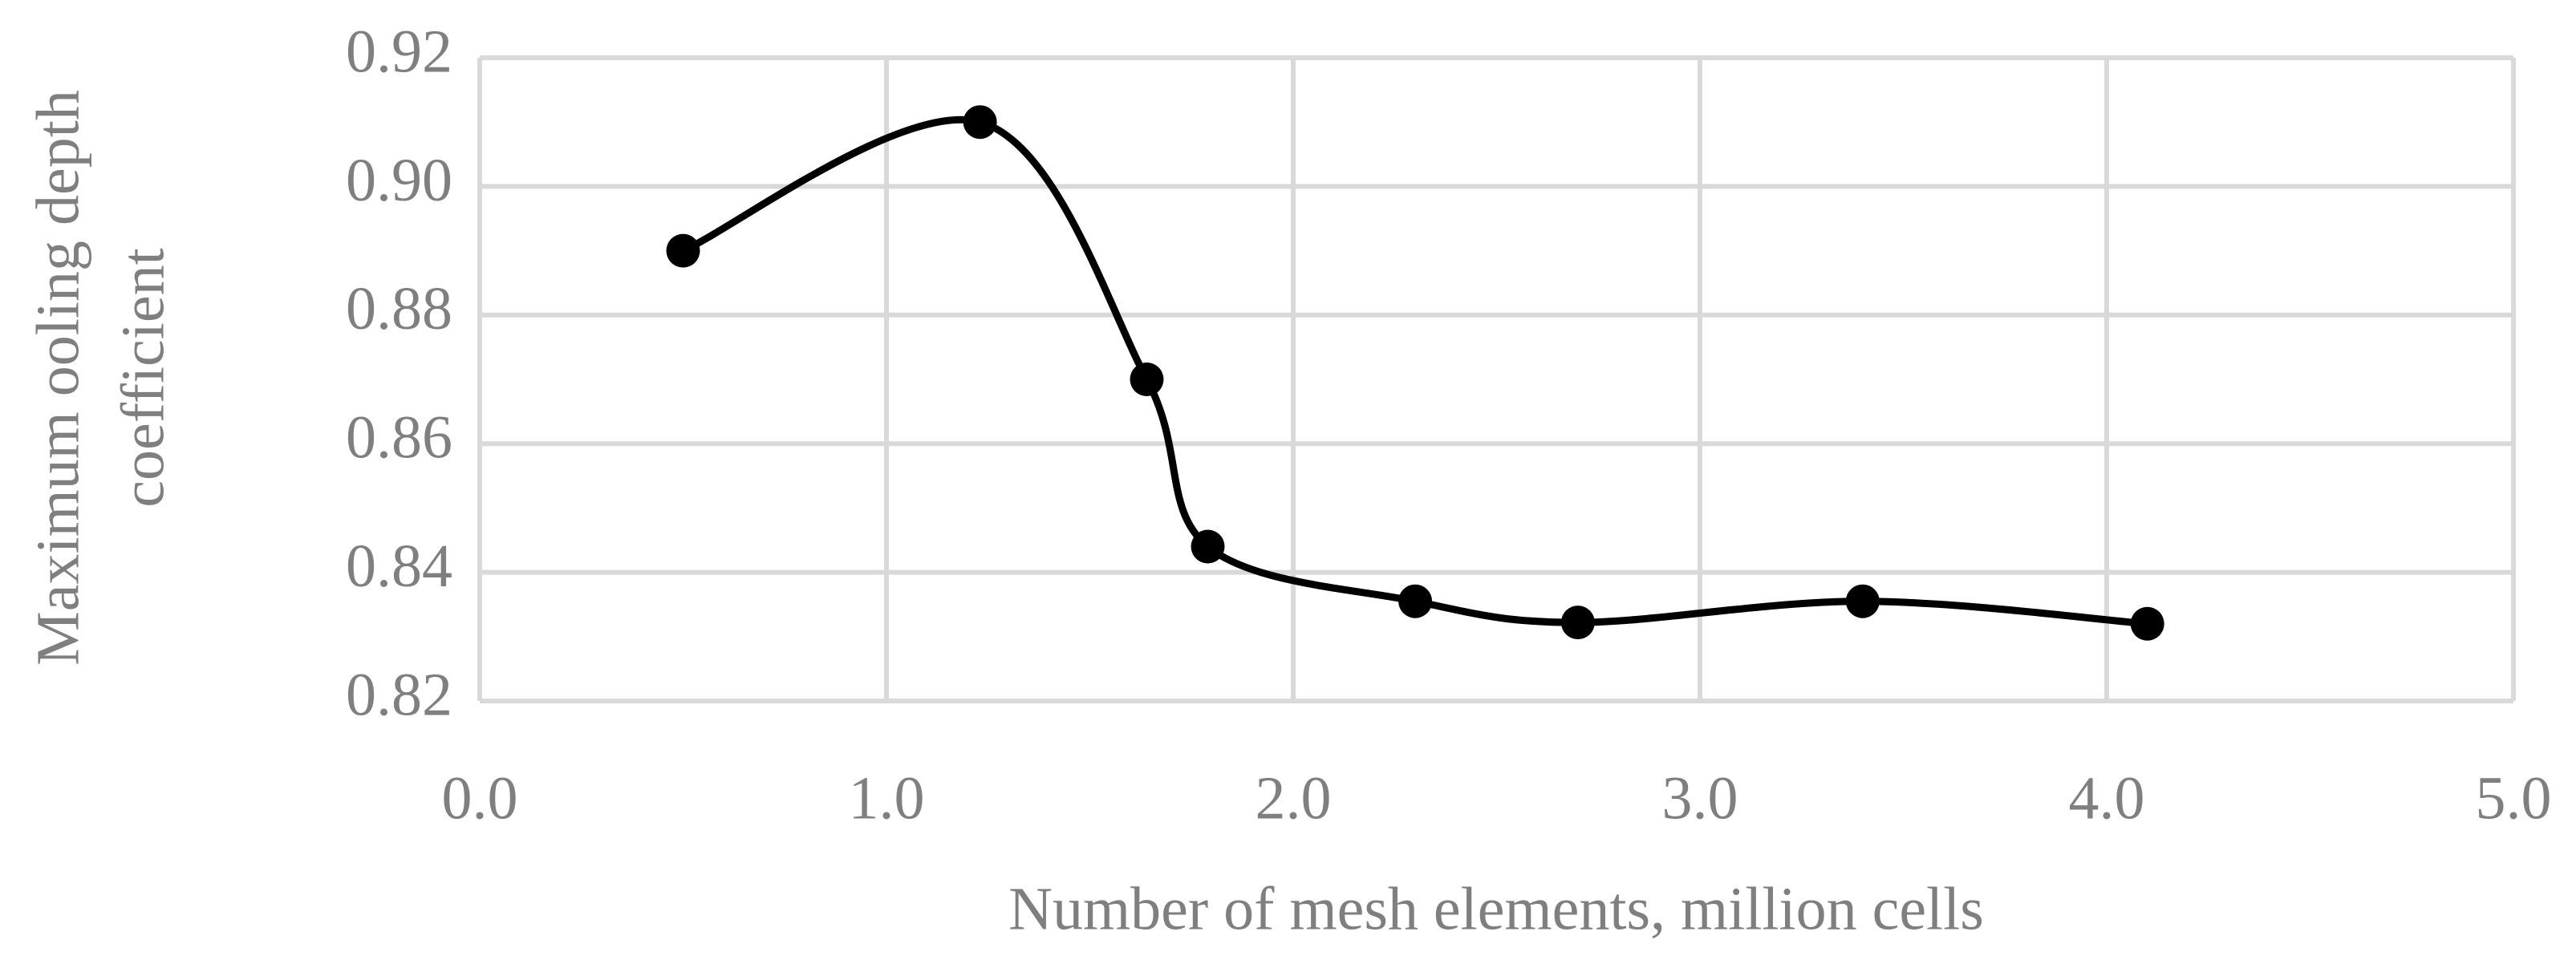 The image size is (2576, 960). What do you see at coordinates (142, 378) in the screenshot?
I see `y-axis-title: coefficient` at bounding box center [142, 378].